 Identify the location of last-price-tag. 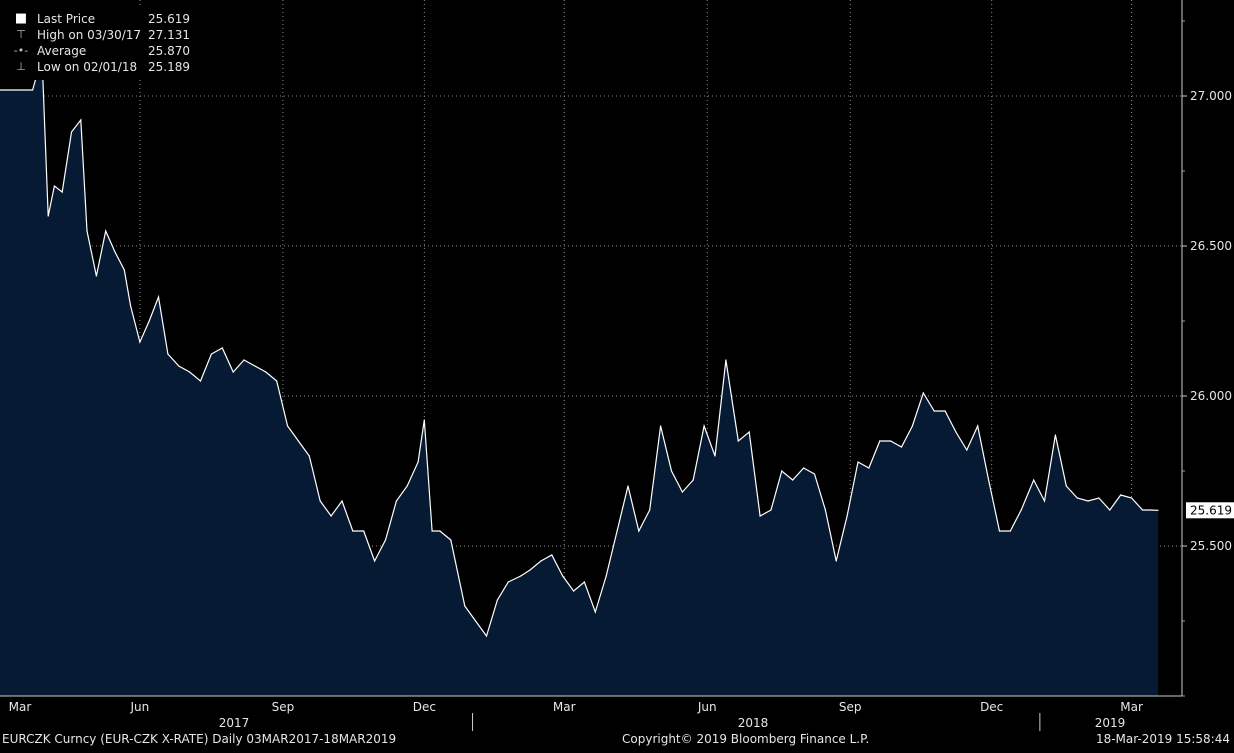
(1210, 510).